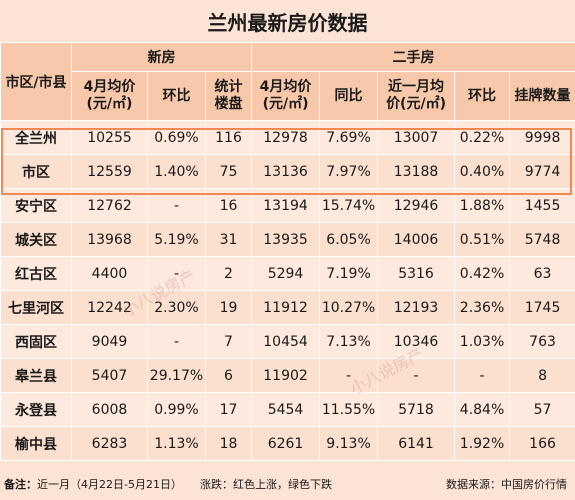  What do you see at coordinates (176, 375) in the screenshot?
I see `cell-new-mom: 29.17%` at bounding box center [176, 375].